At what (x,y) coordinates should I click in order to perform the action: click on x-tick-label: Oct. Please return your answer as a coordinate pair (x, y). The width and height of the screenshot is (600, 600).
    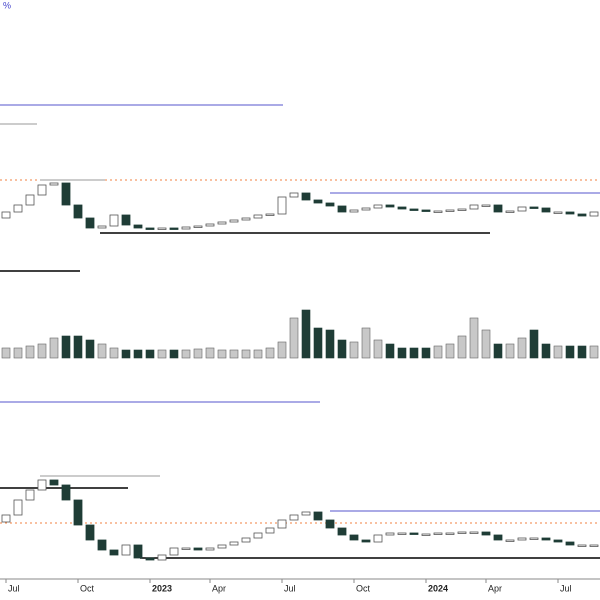
    Looking at the image, I should click on (363, 588).